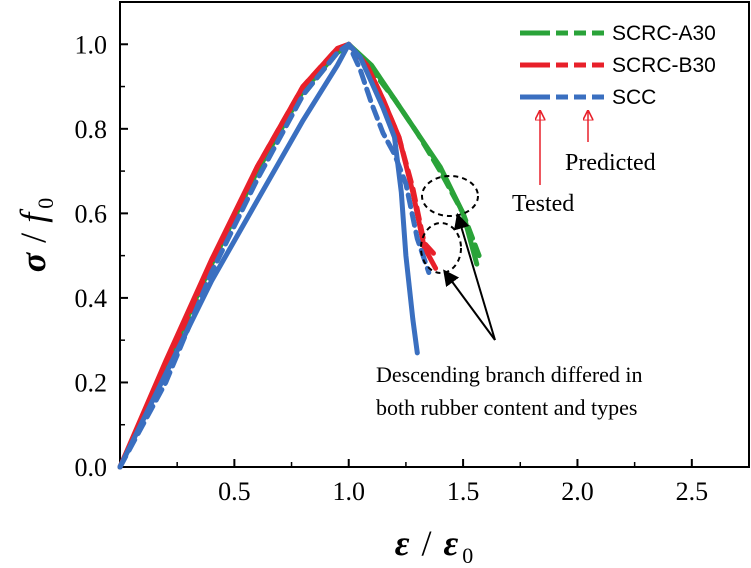 This screenshot has width=751, height=568. I want to click on x-tick-label: 2.0, so click(577, 491).